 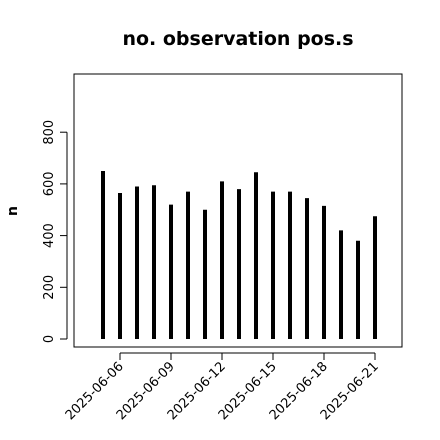 What do you see at coordinates (237, 39) in the screenshot?
I see `chart-title: no. observation pos.s` at bounding box center [237, 39].